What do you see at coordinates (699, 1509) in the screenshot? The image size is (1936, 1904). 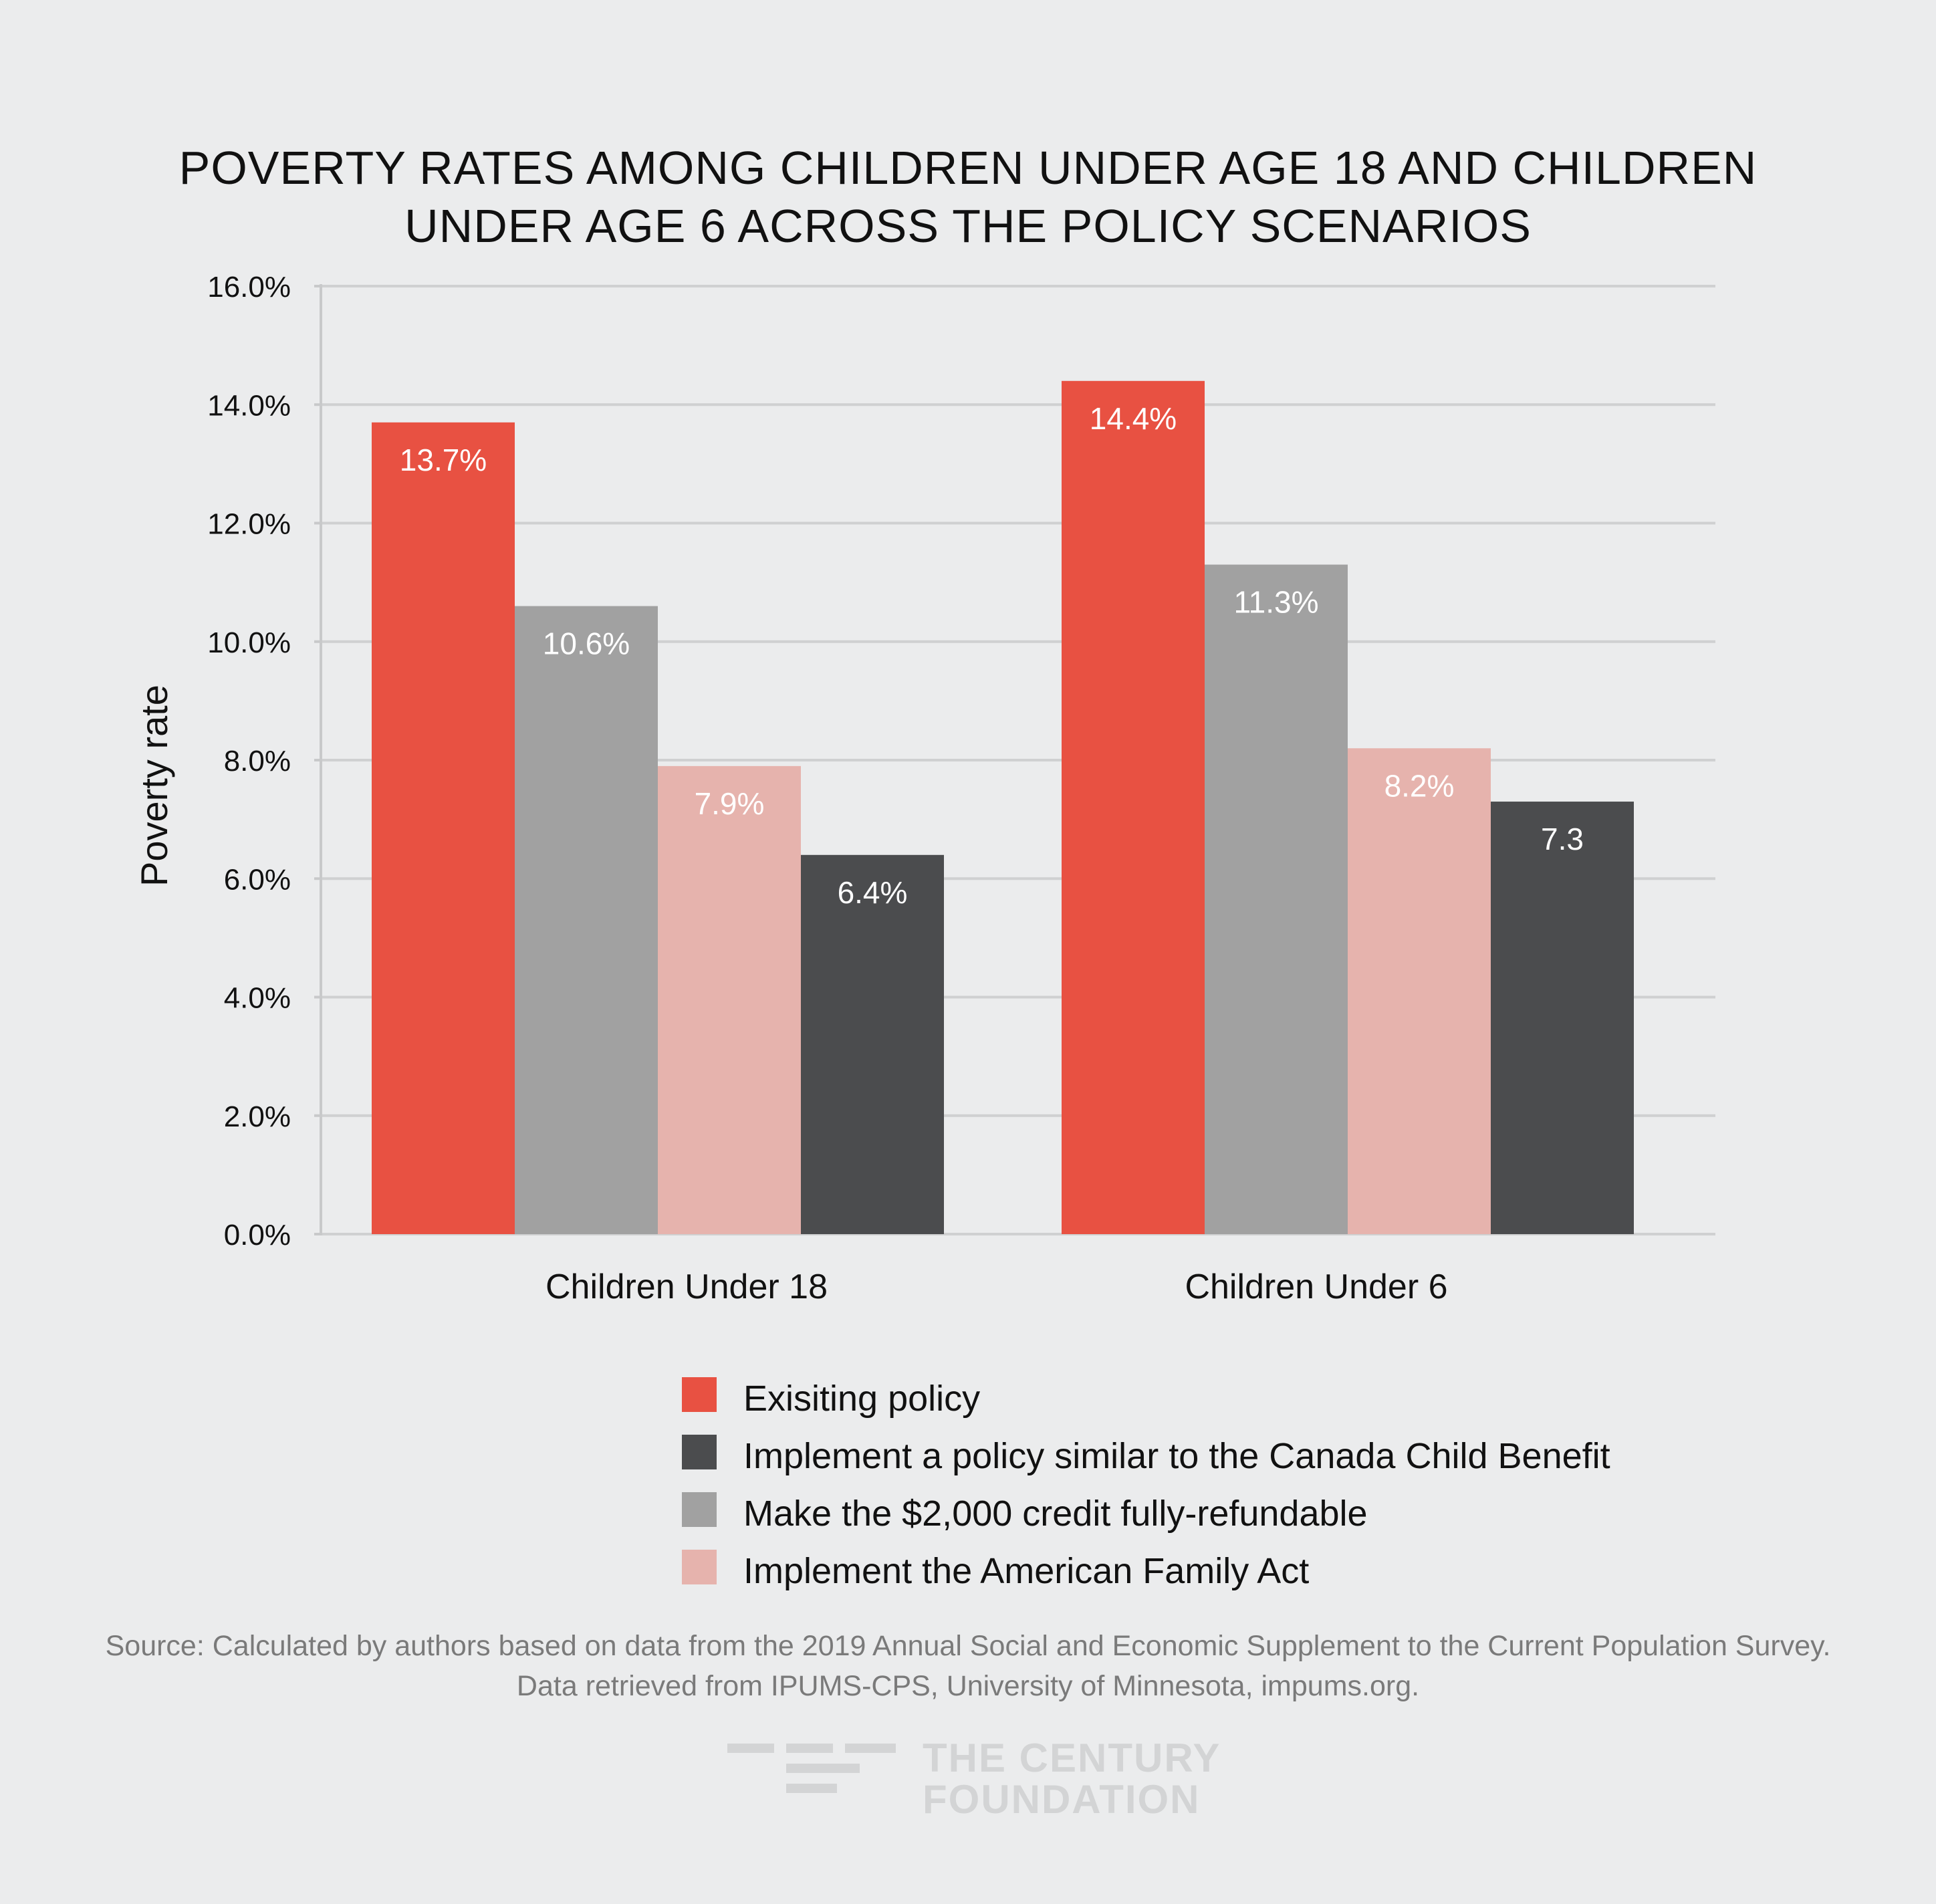 I see `legend-swatch-refundable-credit` at bounding box center [699, 1509].